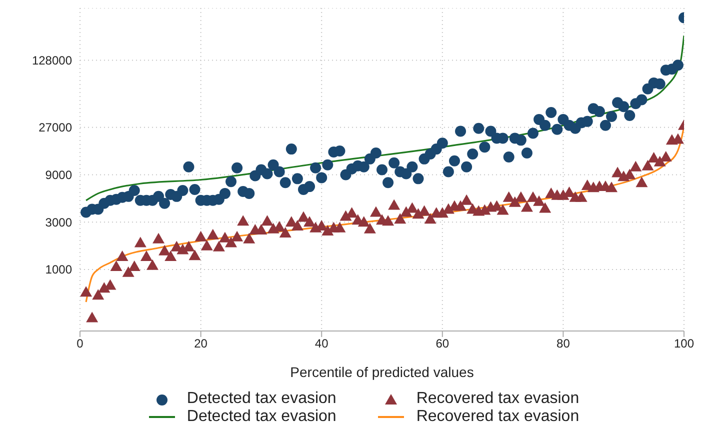 The image size is (701, 448). What do you see at coordinates (58, 222) in the screenshot?
I see `y-tick-label: 3000` at bounding box center [58, 222].